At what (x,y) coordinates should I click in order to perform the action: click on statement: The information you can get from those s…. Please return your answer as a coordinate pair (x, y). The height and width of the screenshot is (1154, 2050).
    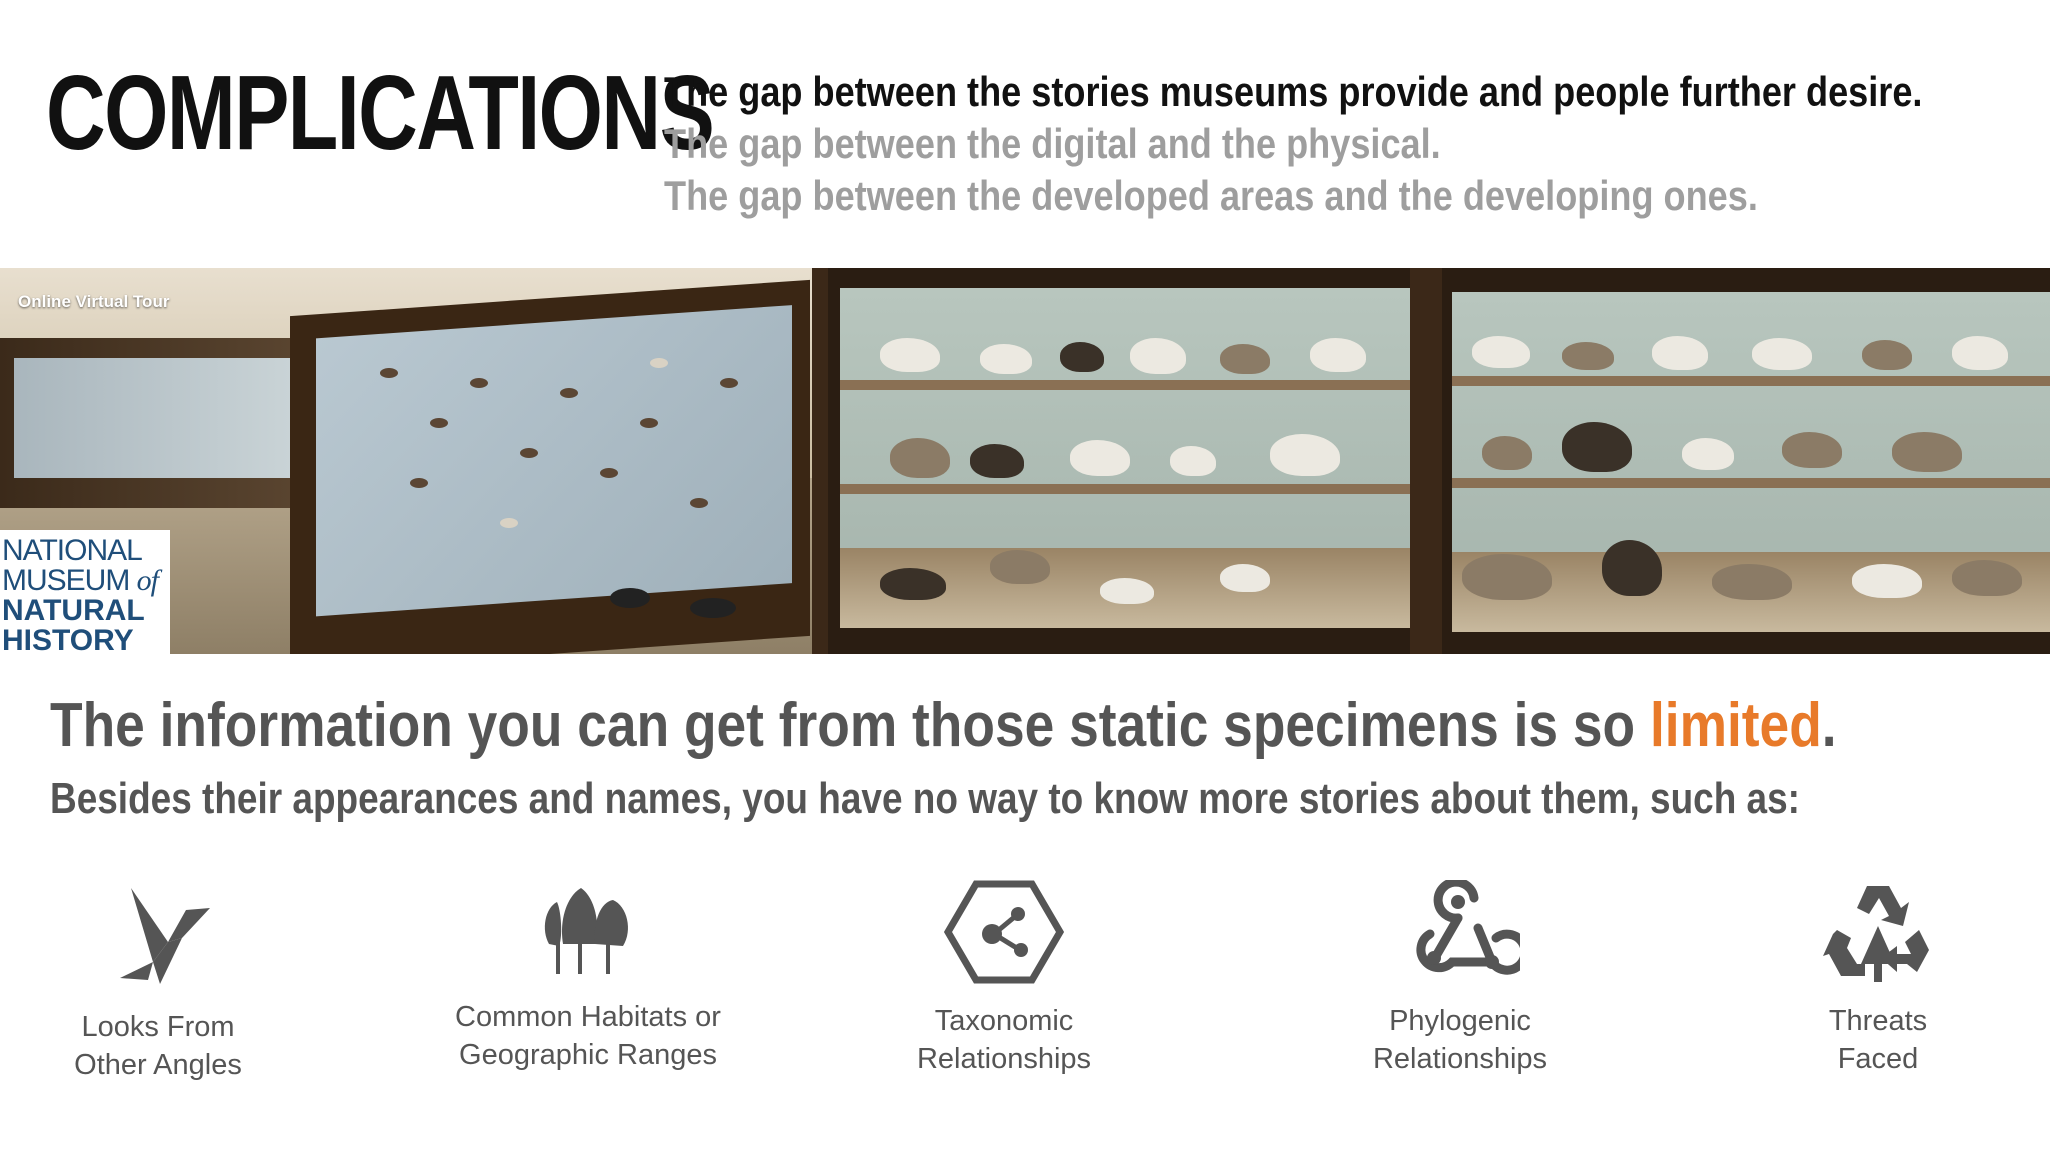
    Looking at the image, I should click on (943, 726).